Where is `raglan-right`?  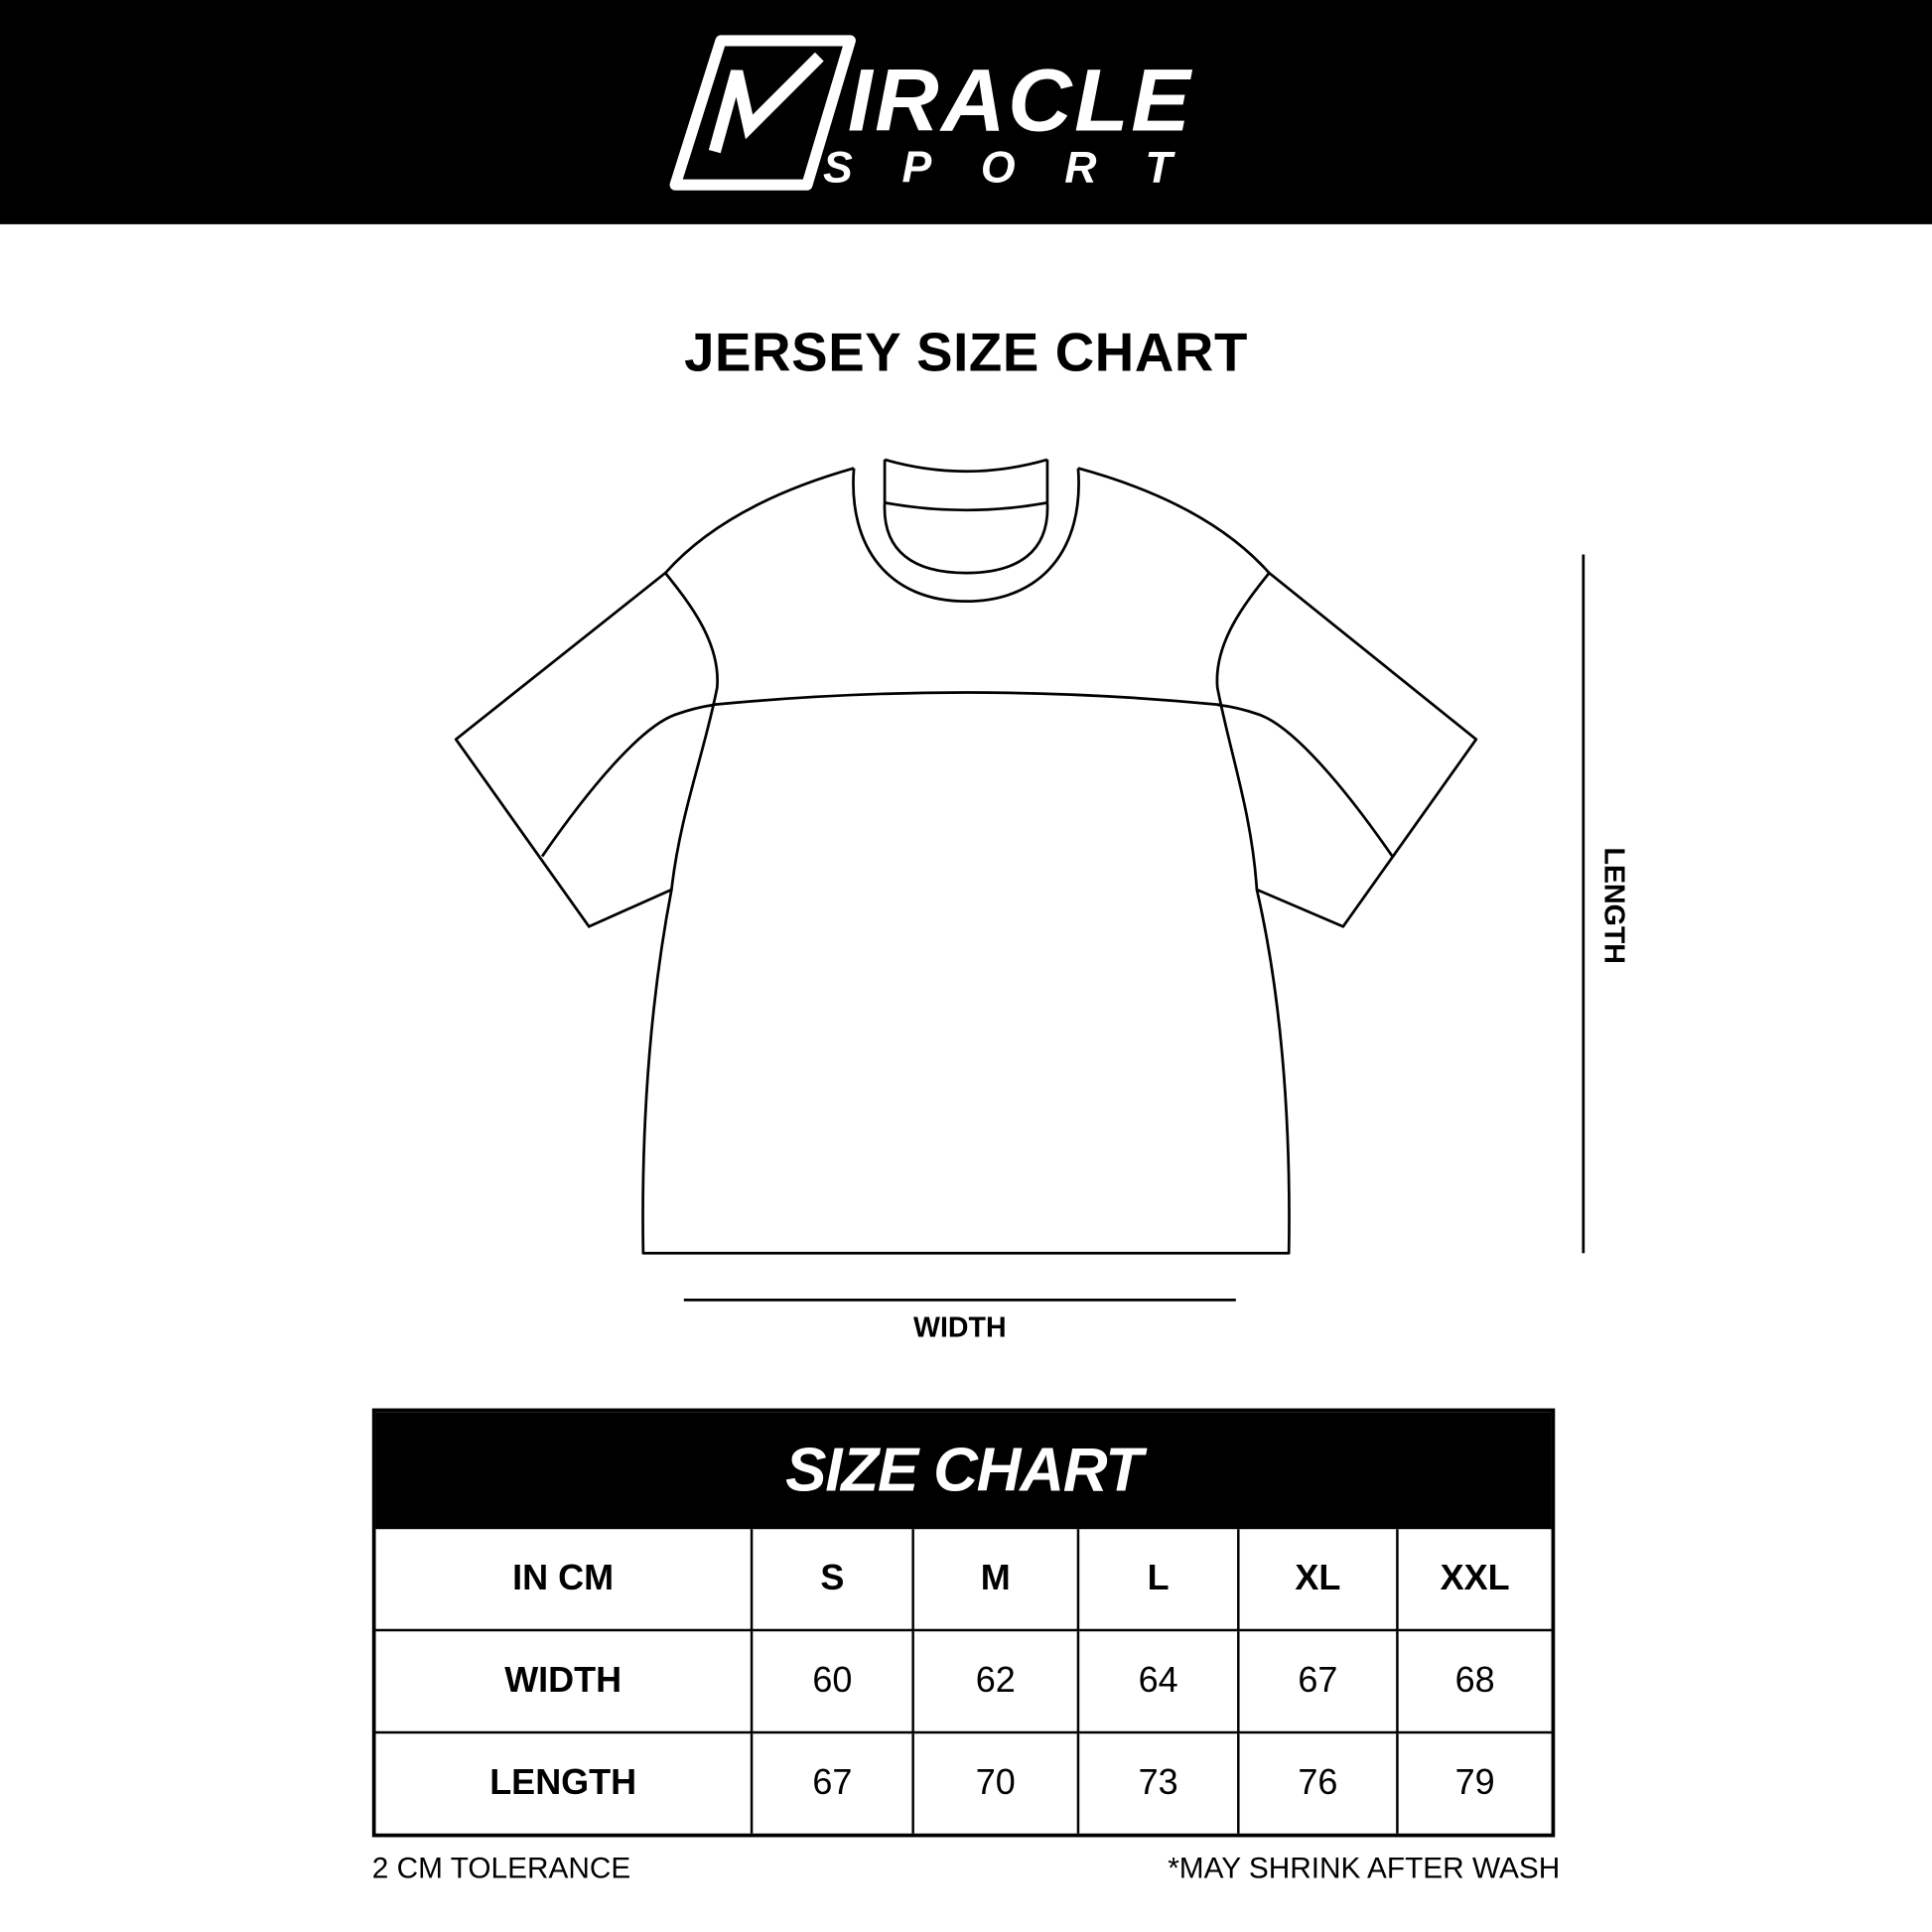 raglan-right is located at coordinates (1243, 731).